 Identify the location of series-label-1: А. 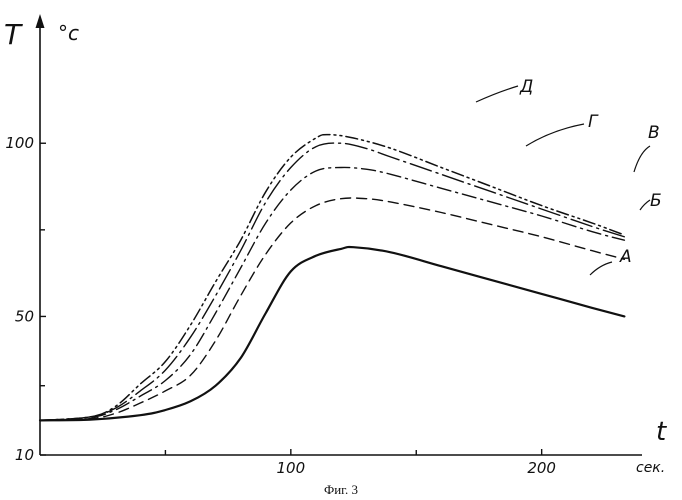
(625, 257).